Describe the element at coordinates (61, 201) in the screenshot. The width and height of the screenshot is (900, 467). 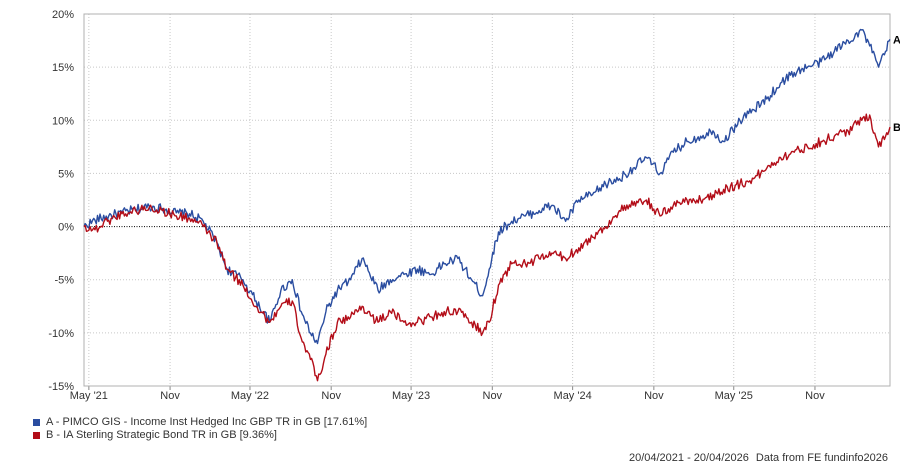
I see `y-axis-tick-labels: 20% 15% 10% 5% 0% -5% -10% -15%` at that location.